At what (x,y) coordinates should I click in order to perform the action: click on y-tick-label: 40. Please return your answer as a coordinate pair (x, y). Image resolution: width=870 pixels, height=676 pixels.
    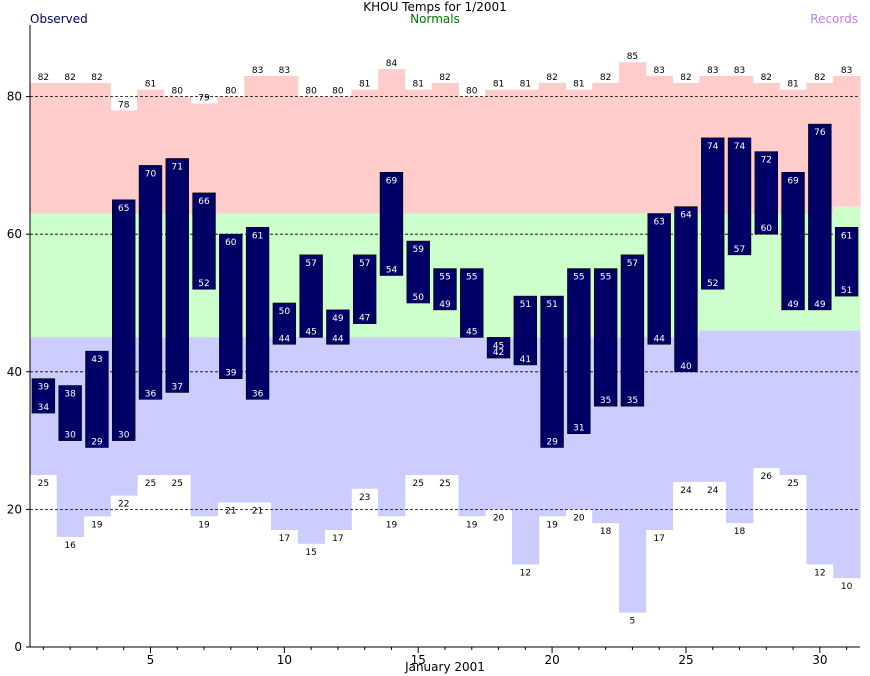
    Looking at the image, I should click on (14, 372).